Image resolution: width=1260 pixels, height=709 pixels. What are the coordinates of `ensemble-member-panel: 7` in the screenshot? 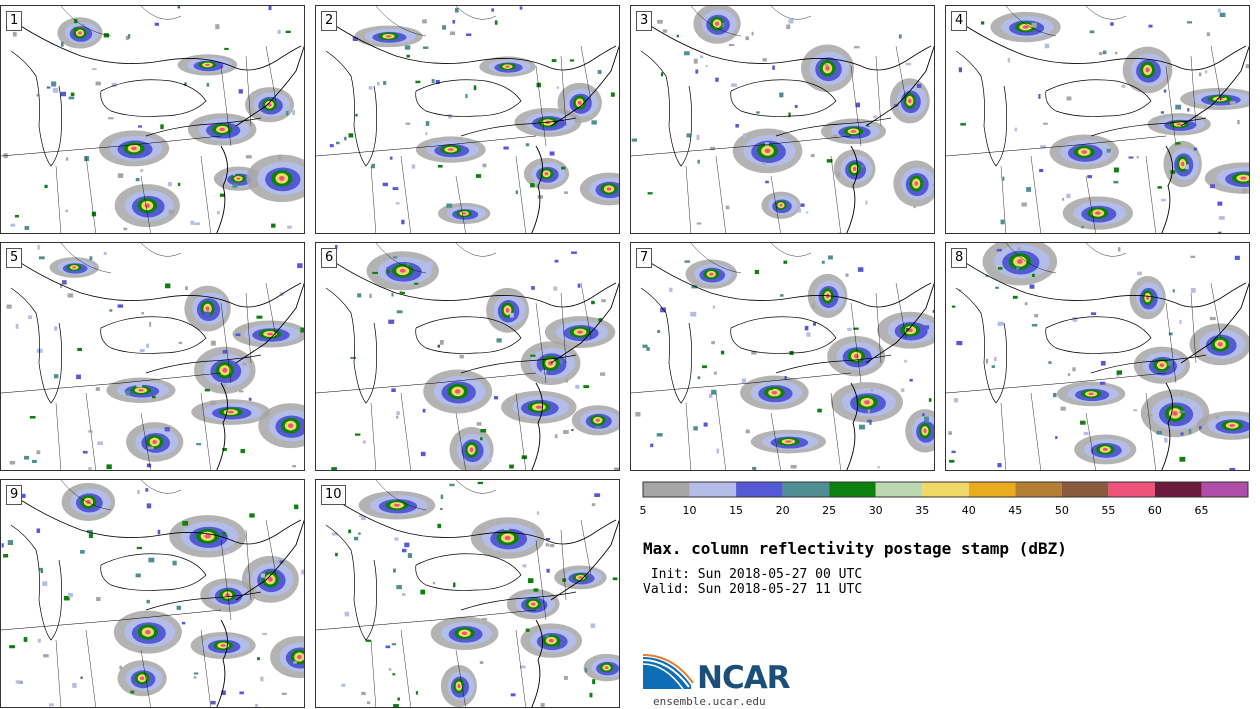 It's located at (782, 356).